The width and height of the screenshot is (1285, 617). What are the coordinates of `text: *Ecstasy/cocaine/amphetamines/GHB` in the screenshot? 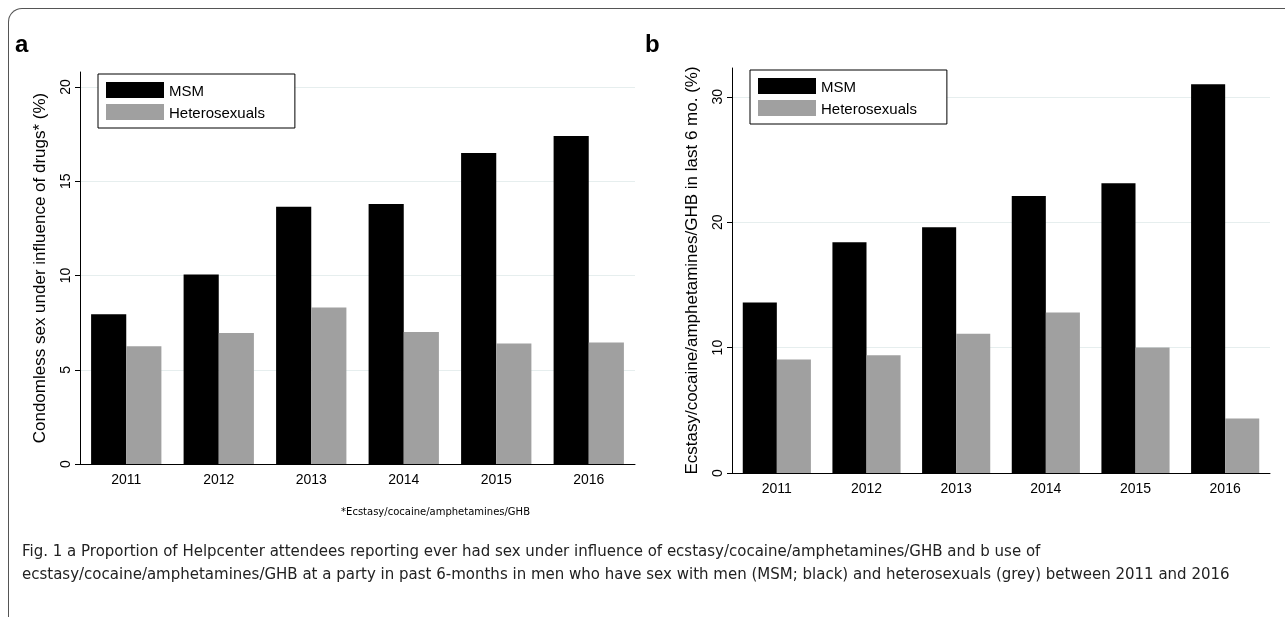 It's located at (436, 511).